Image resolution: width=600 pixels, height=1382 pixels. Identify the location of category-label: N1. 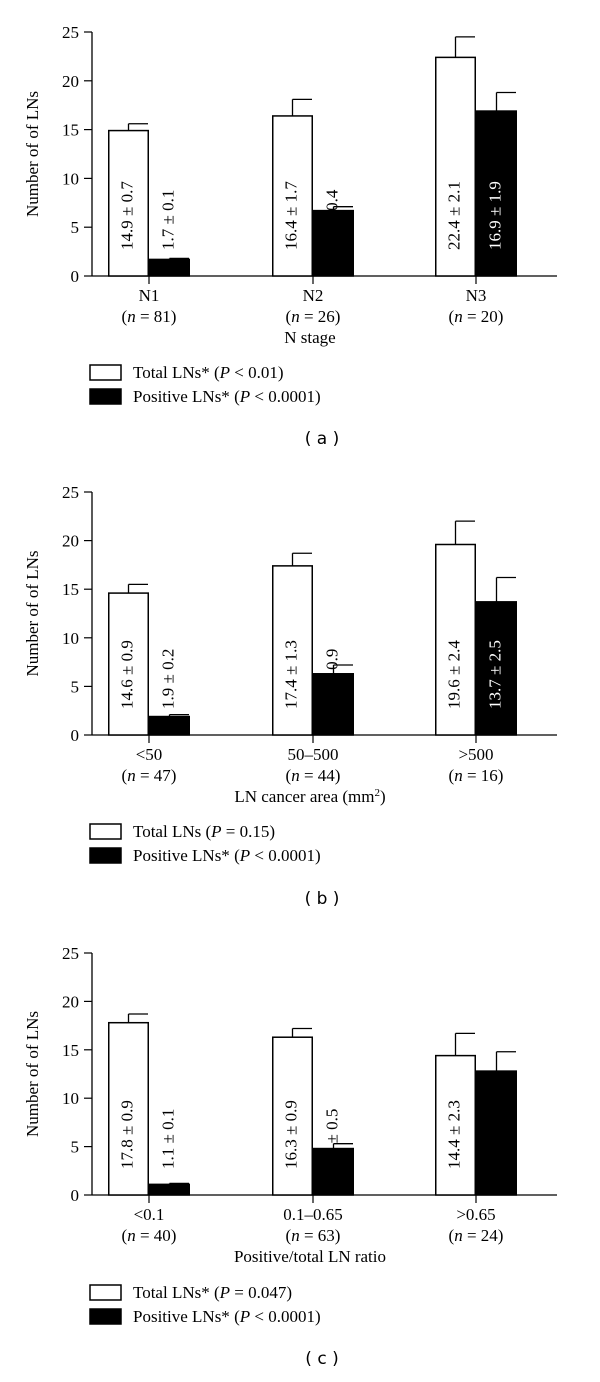
(149, 295).